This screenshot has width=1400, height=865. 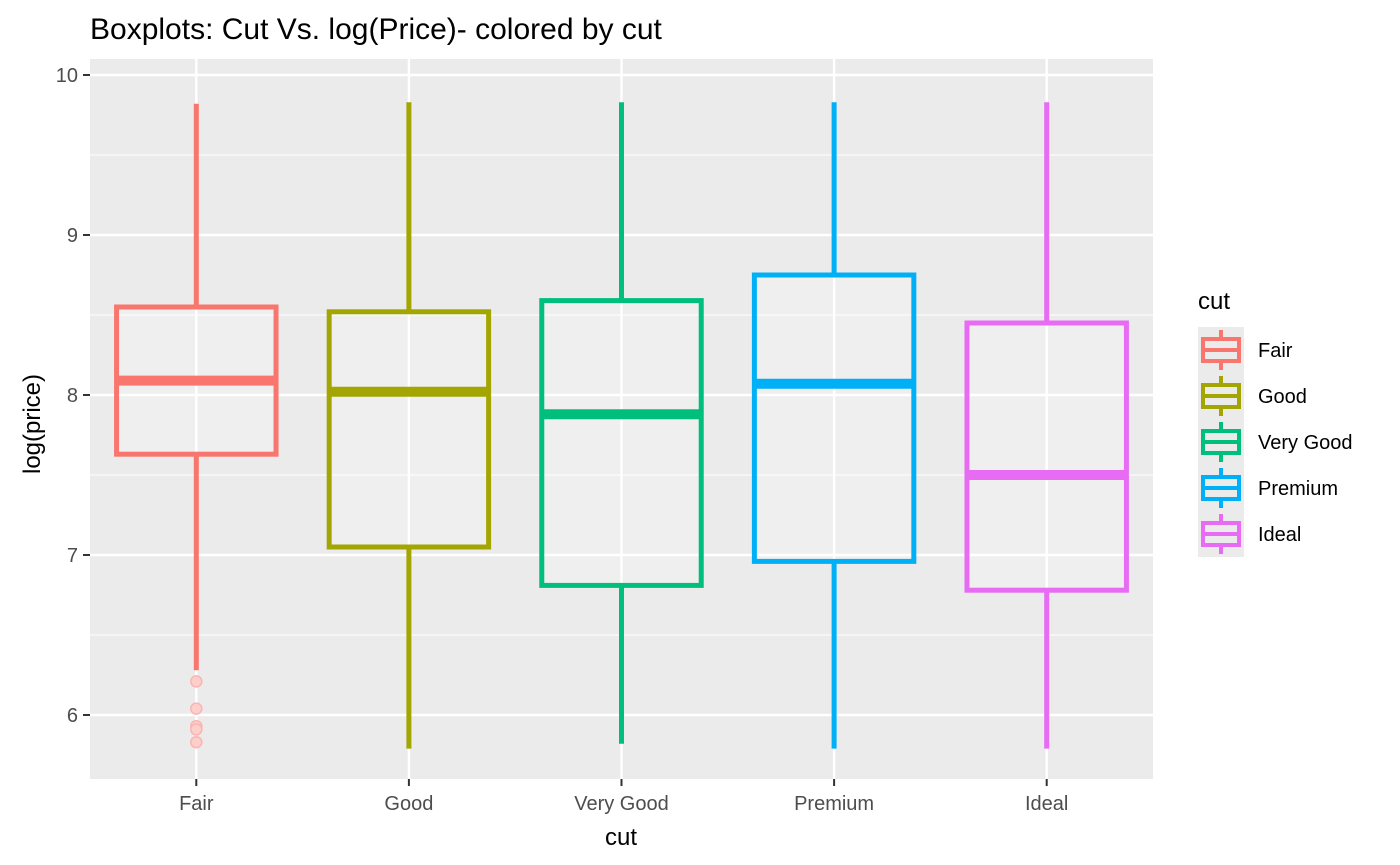 What do you see at coordinates (1298, 489) in the screenshot?
I see `legend-label: Premium` at bounding box center [1298, 489].